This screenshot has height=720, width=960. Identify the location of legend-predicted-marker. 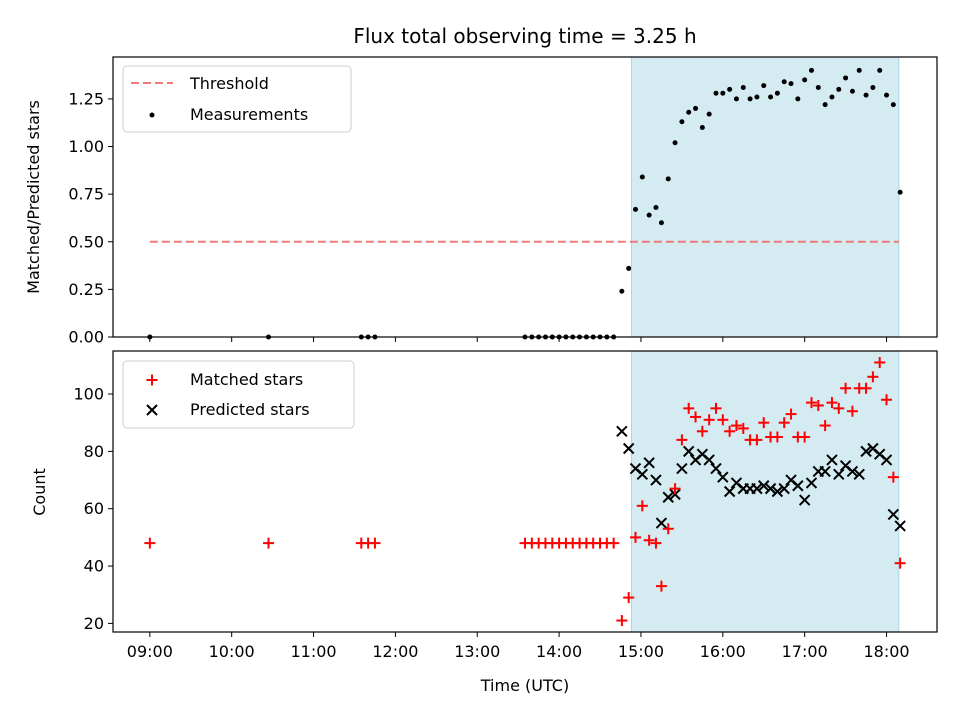
(152, 410).